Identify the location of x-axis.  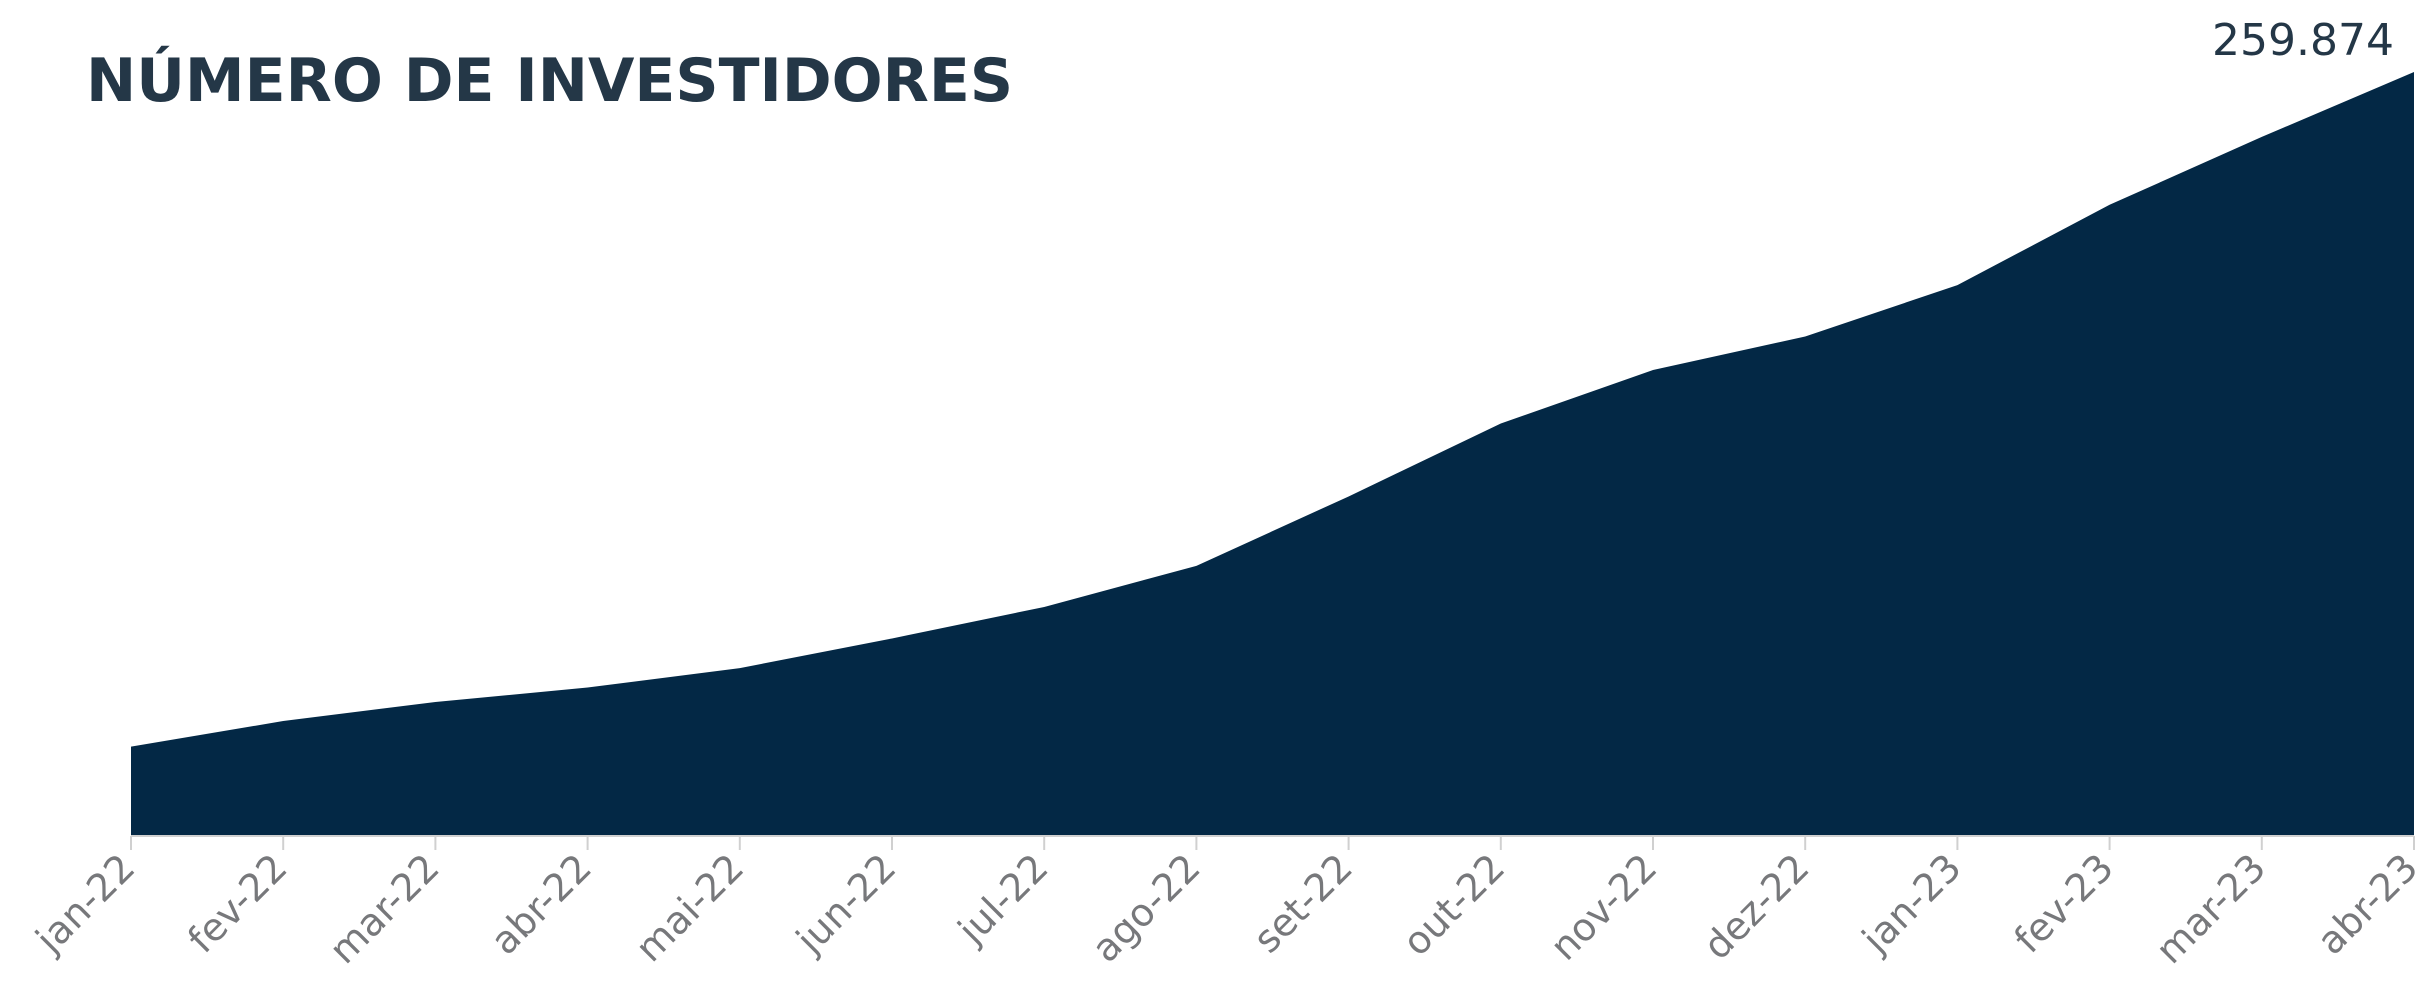
(1272, 842).